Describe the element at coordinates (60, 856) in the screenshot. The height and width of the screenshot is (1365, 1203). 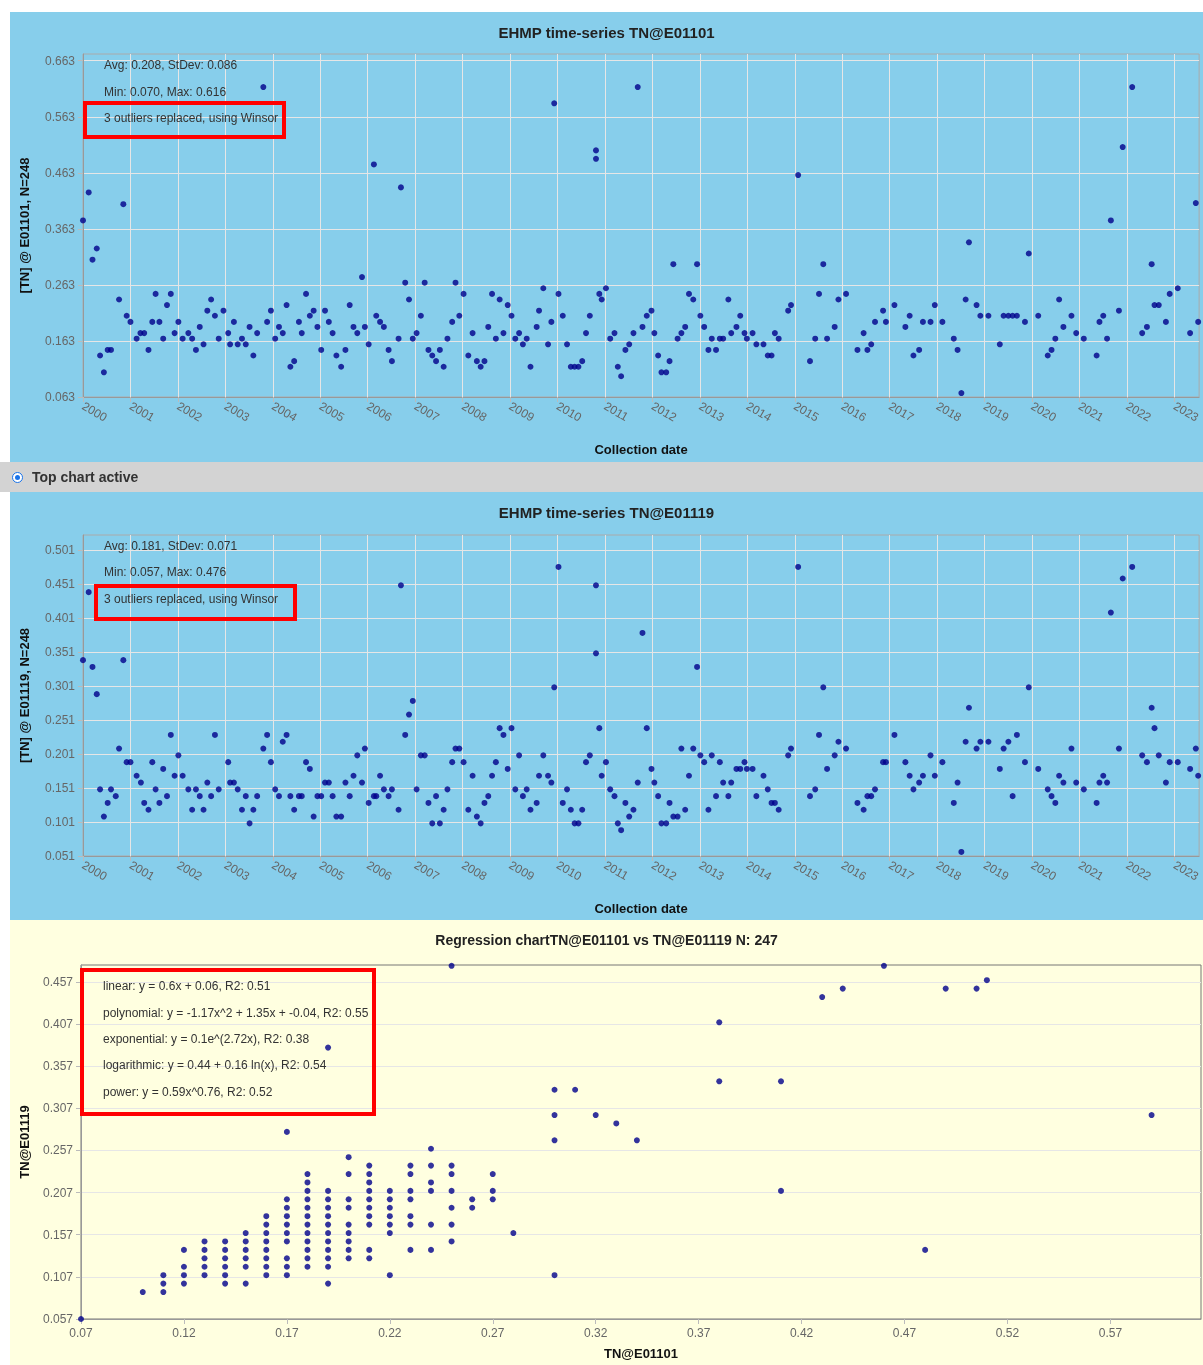
I see `y-tick-label: 0.051` at that location.